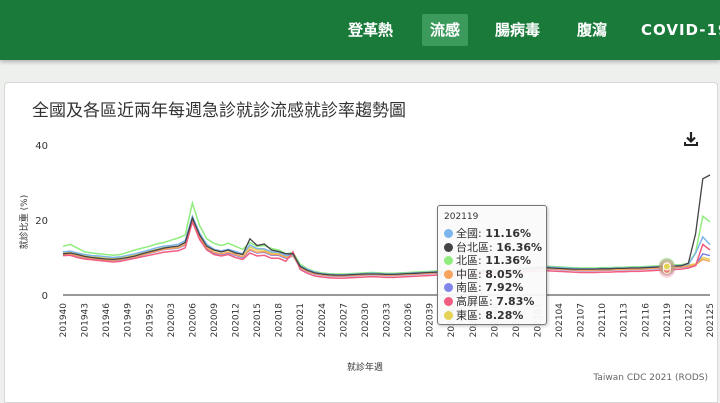  I want to click on tooltip-row: 中區: 8.05%, so click(483, 274).